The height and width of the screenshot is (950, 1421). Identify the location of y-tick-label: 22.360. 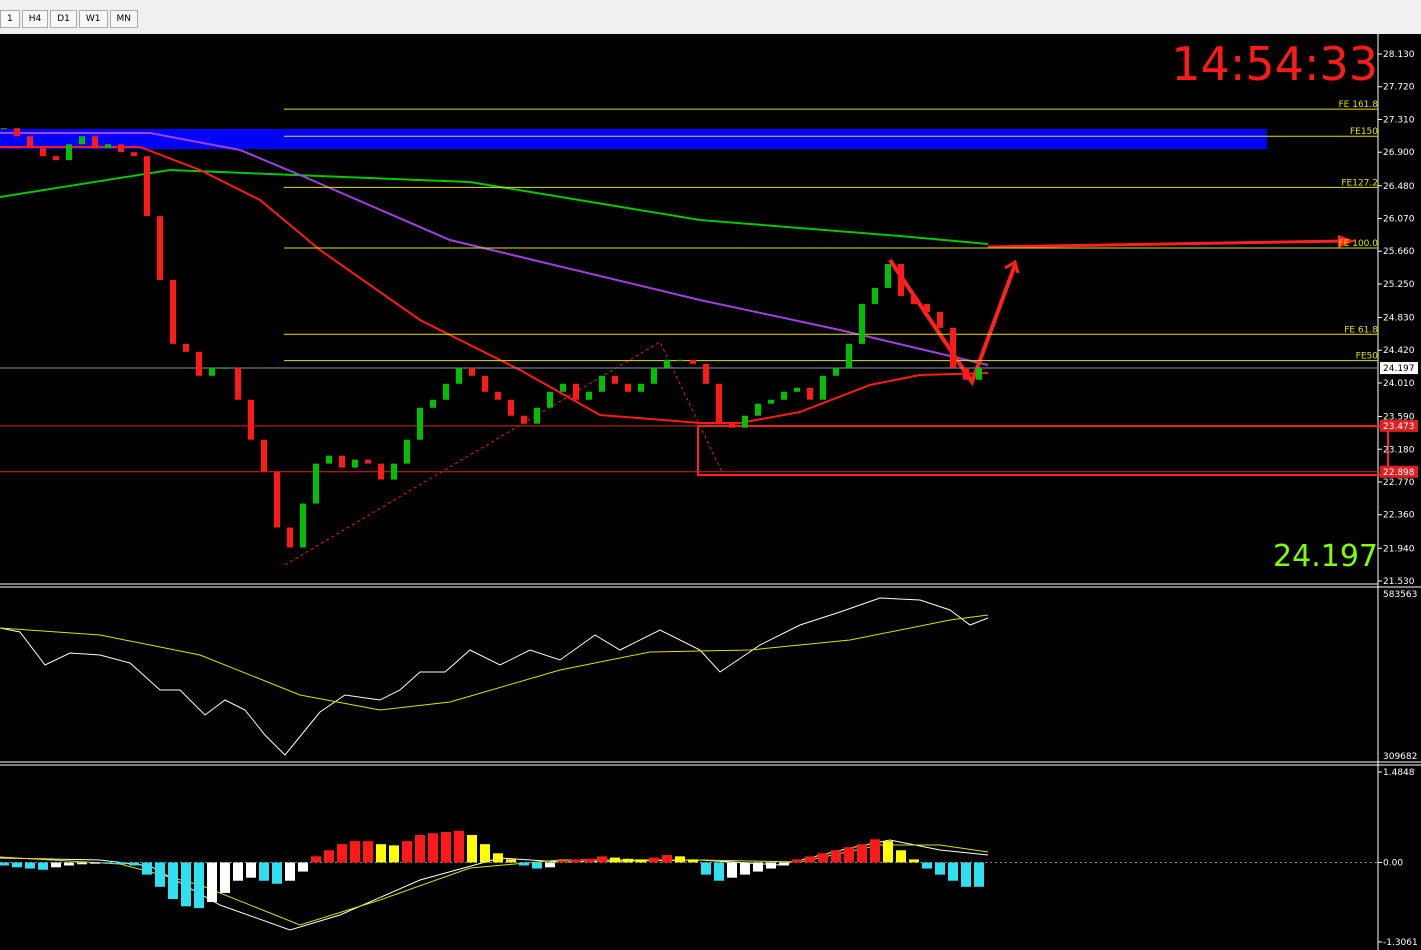
(1399, 516).